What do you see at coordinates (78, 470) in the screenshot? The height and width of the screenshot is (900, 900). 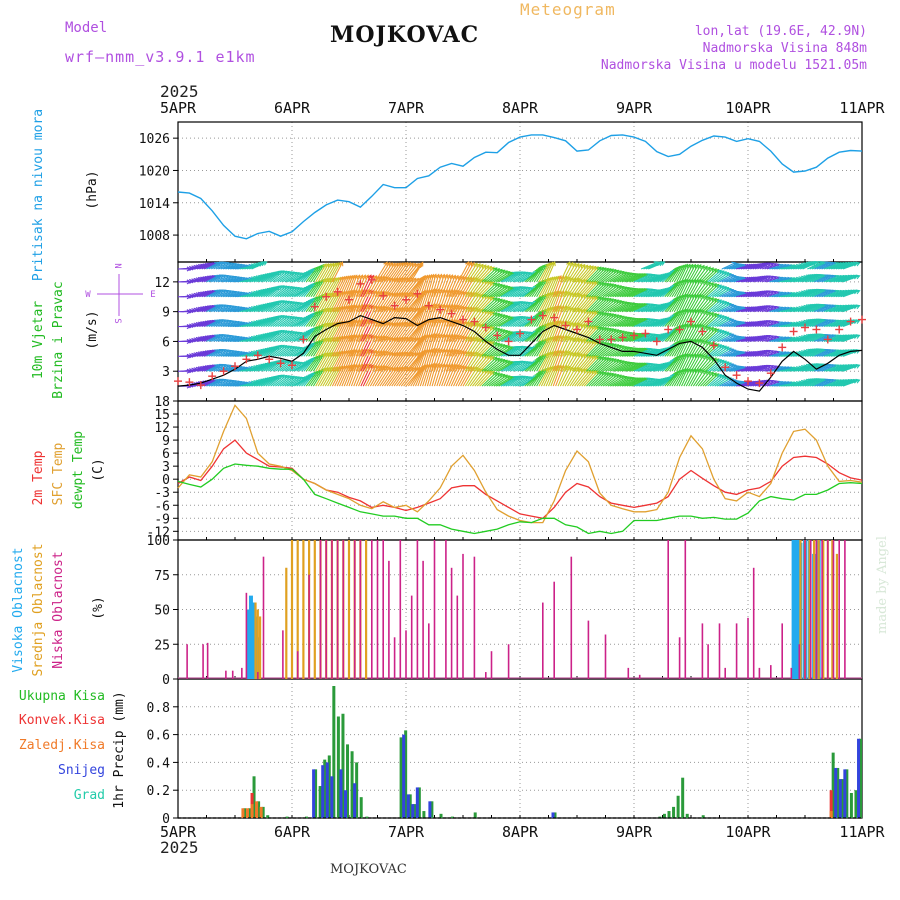 I see `temp-ylabel-3: dewpt Temp` at bounding box center [78, 470].